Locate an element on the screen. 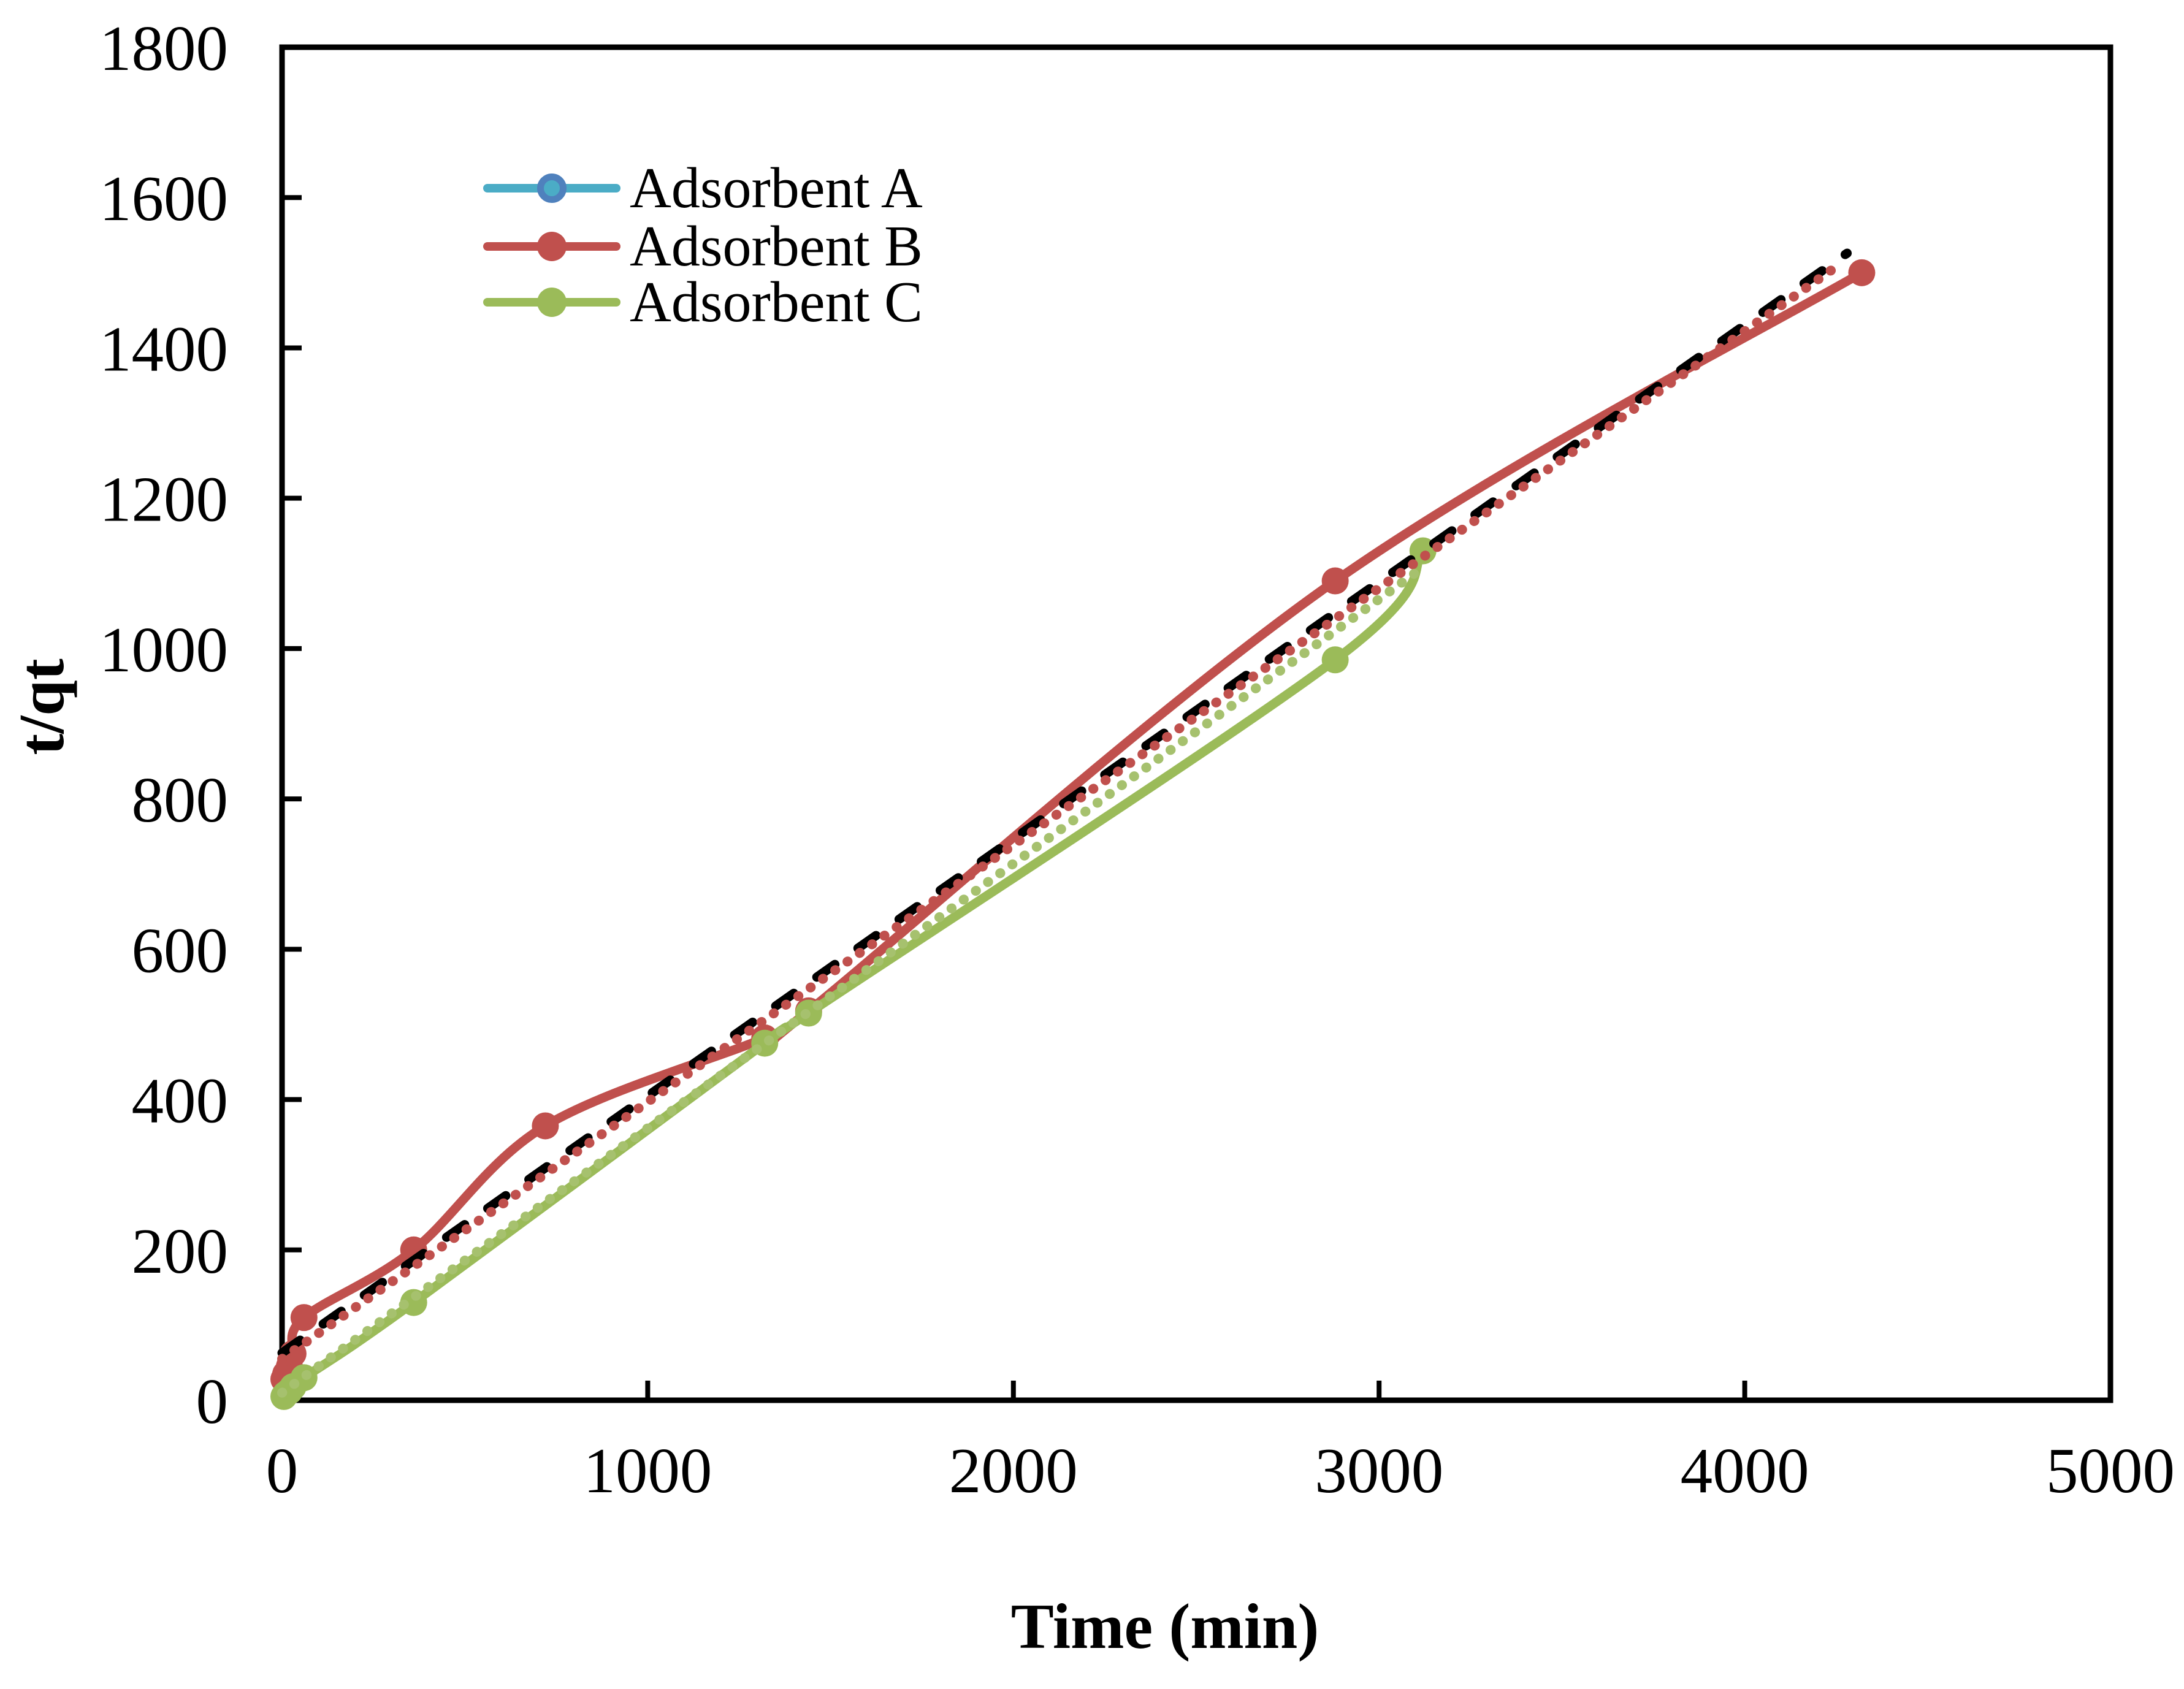  y-tick-label: 1200 is located at coordinates (163, 499).